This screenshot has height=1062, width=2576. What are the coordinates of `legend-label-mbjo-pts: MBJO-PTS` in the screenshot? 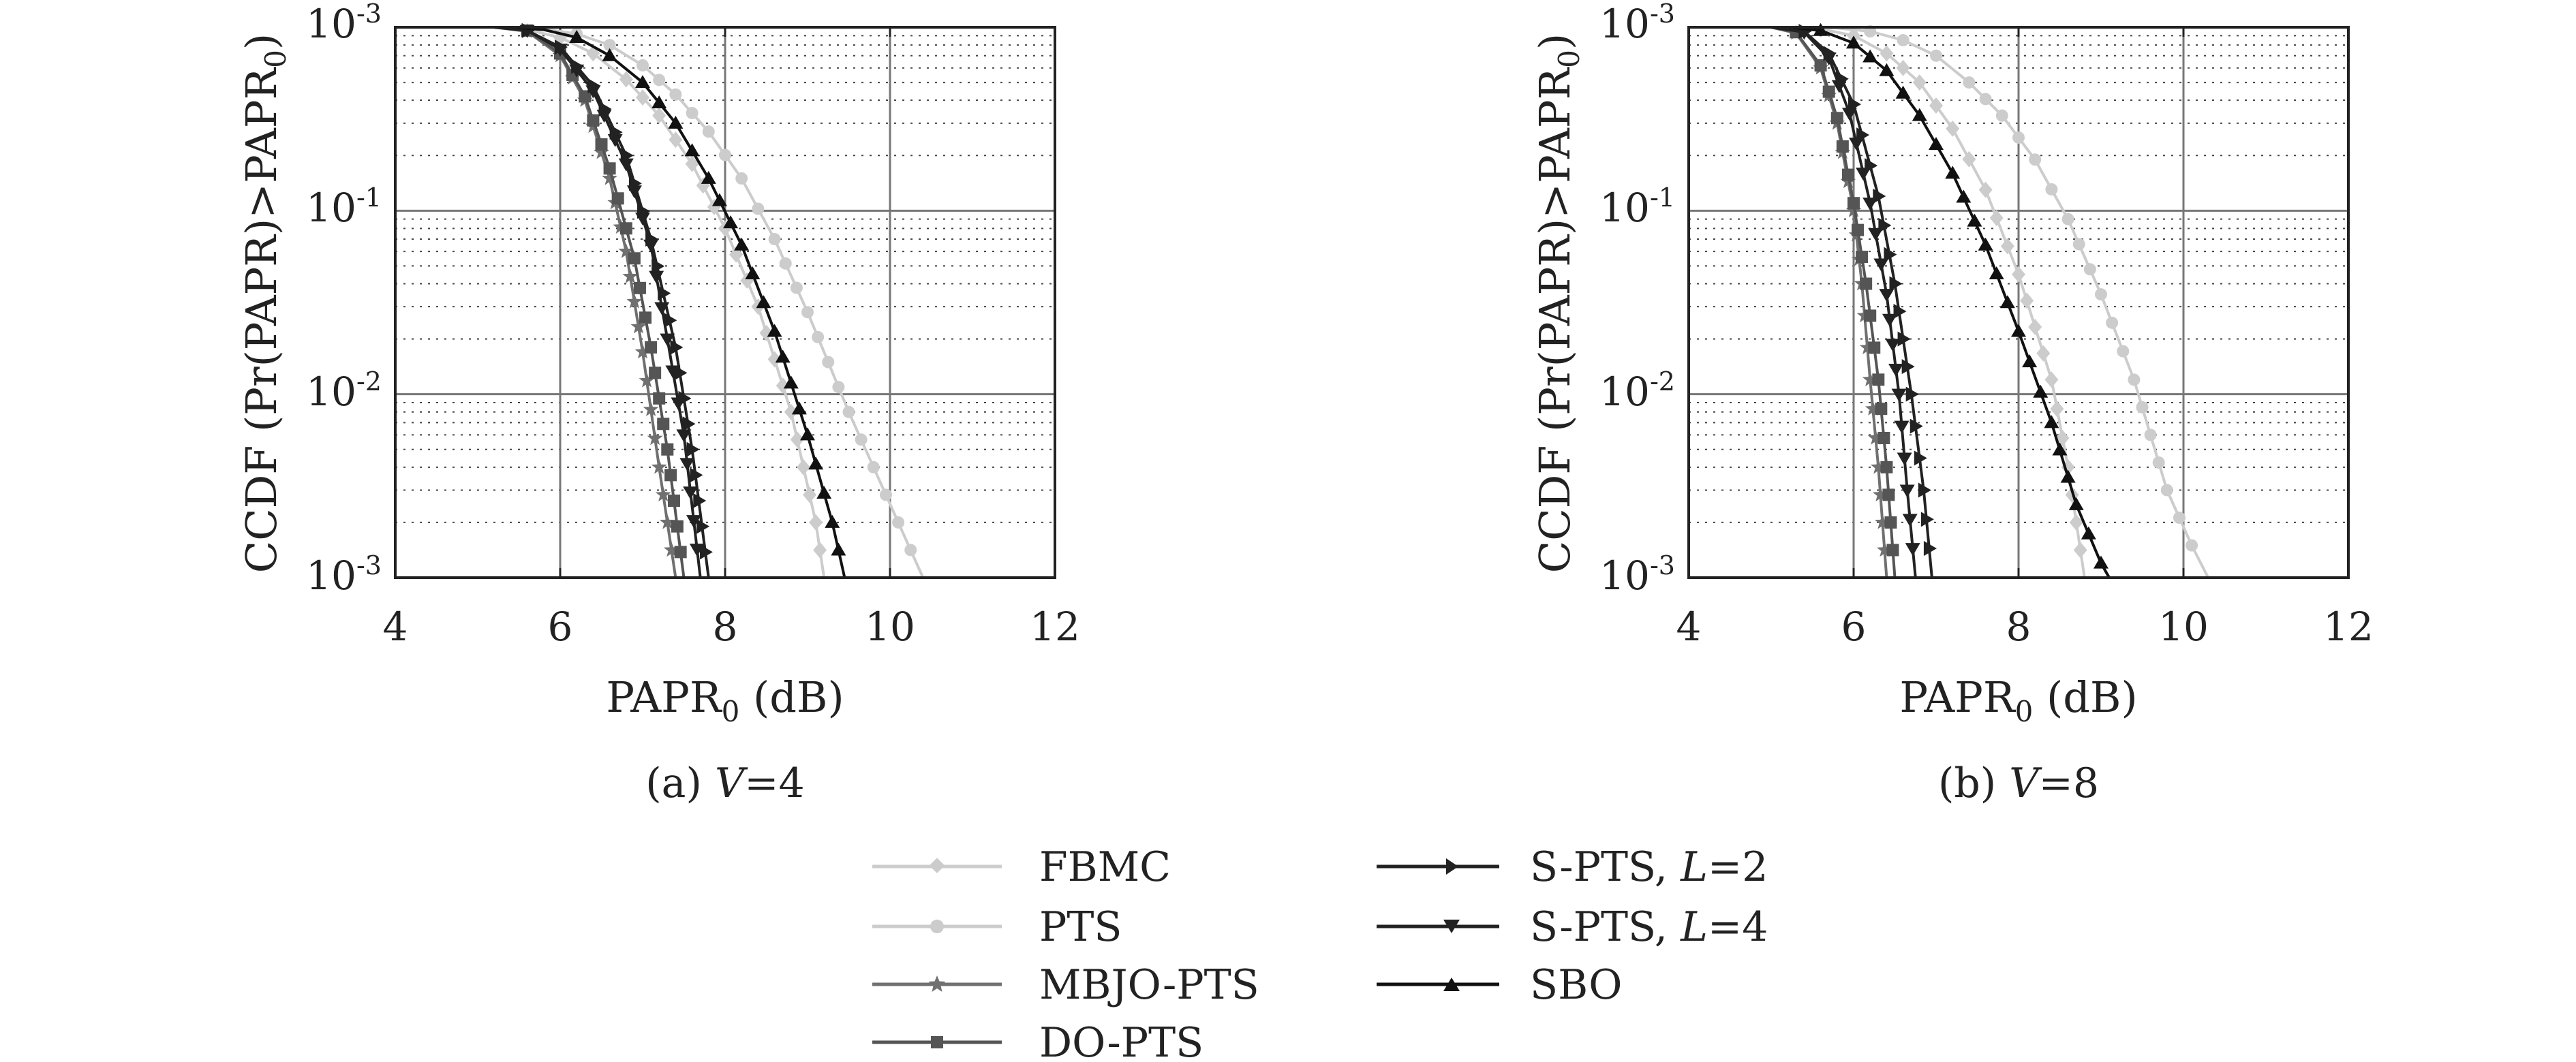 It's located at (1149, 985).